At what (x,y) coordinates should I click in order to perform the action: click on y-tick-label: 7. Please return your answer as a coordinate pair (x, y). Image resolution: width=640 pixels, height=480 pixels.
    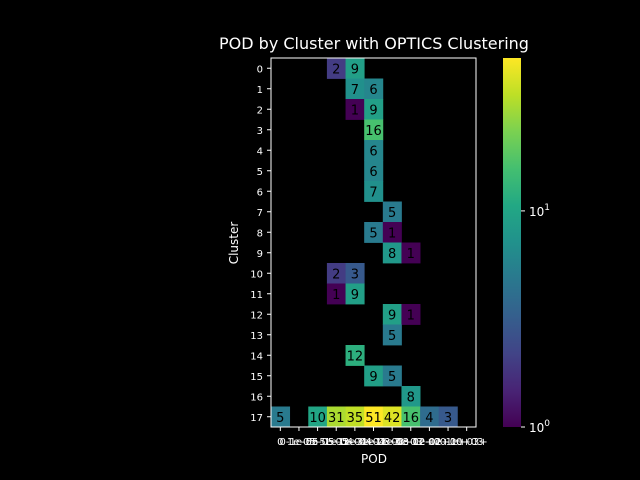
    Looking at the image, I should click on (260, 213).